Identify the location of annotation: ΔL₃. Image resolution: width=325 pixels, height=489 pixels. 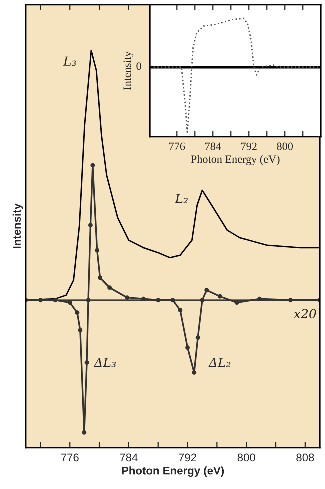
(105, 363).